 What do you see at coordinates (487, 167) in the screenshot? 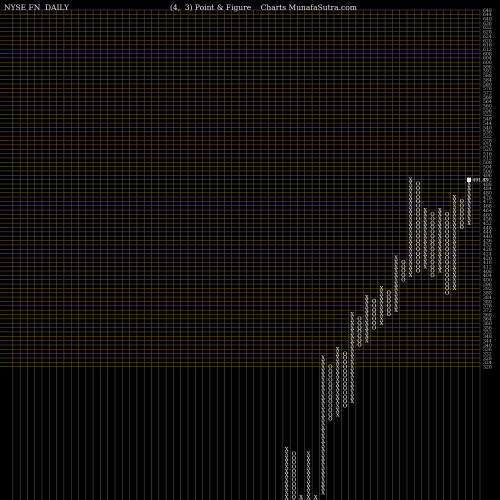
I see `price-tick-label: 504` at bounding box center [487, 167].